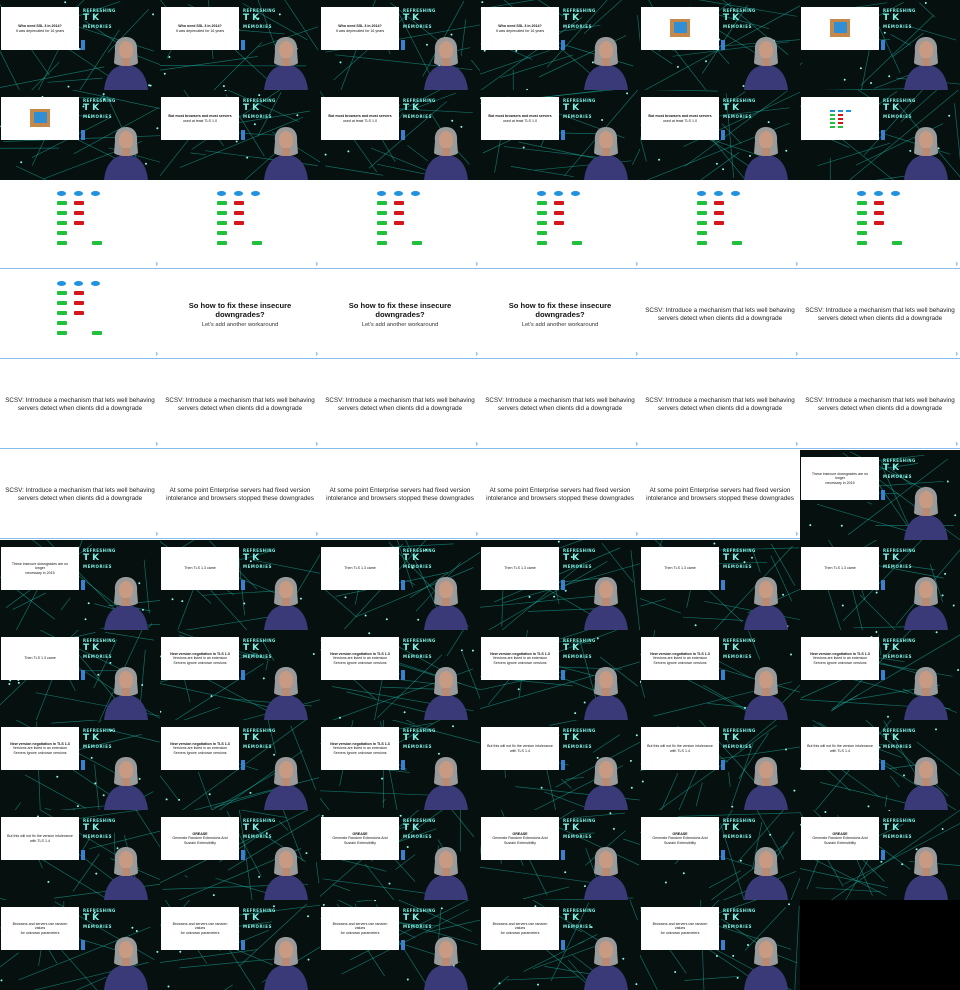 Image resolution: width=960 pixels, height=990 pixels. I want to click on speaker-figure, so click(606, 783).